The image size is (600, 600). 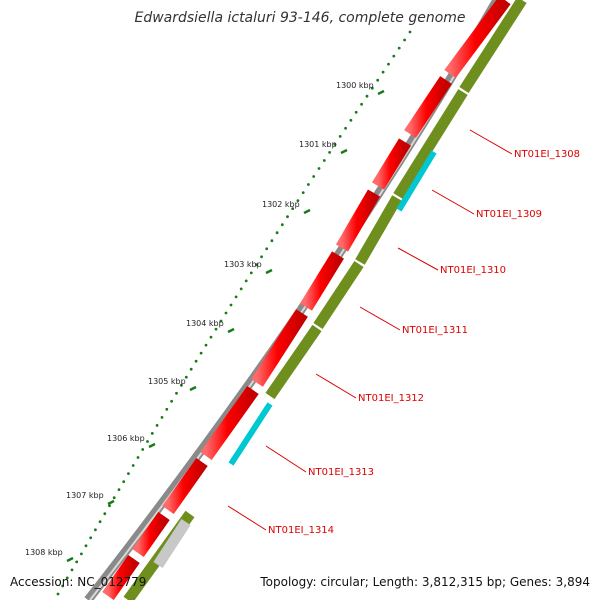 What do you see at coordinates (243, 264) in the screenshot?
I see `tick-label: 1303 kbp` at bounding box center [243, 264].